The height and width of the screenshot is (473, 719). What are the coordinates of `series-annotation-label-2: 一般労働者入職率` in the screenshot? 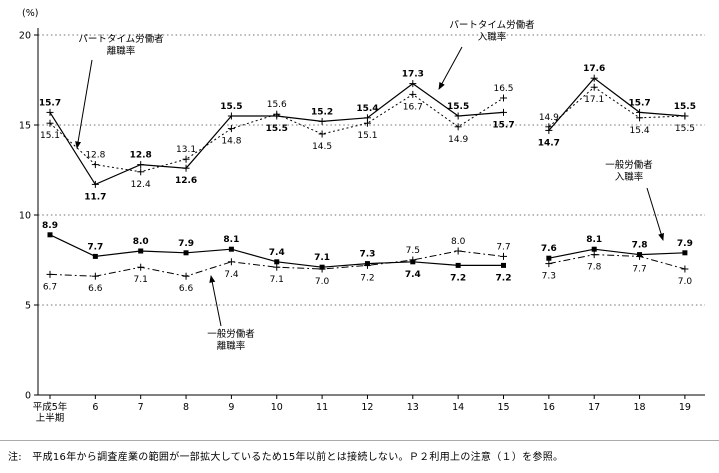 It's located at (629, 171).